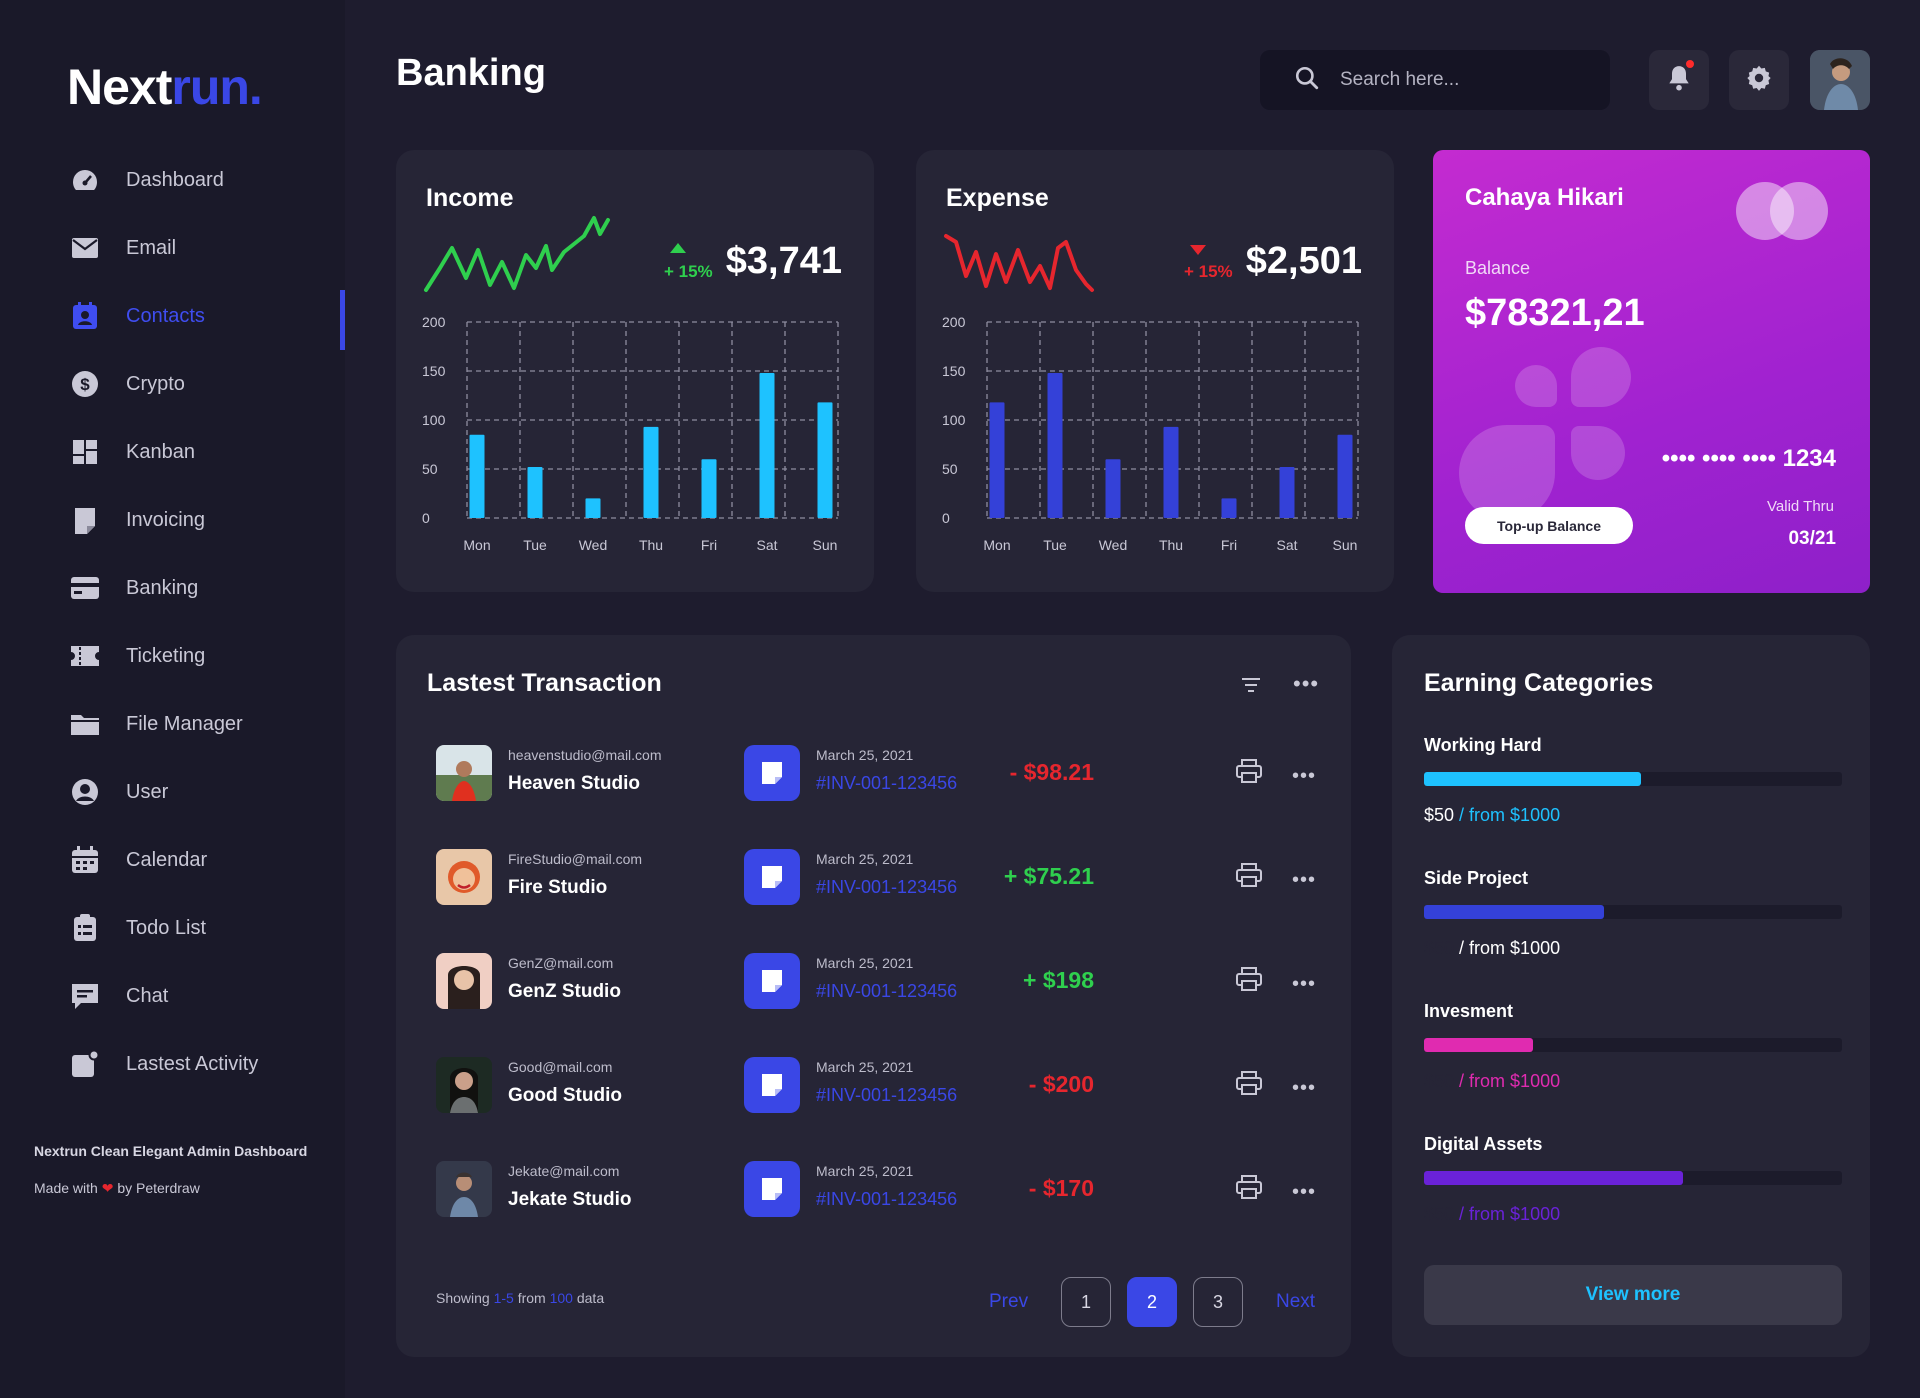 The height and width of the screenshot is (1398, 1920). What do you see at coordinates (172, 520) in the screenshot?
I see `sidebar-item-invoicing: Invoicing` at bounding box center [172, 520].